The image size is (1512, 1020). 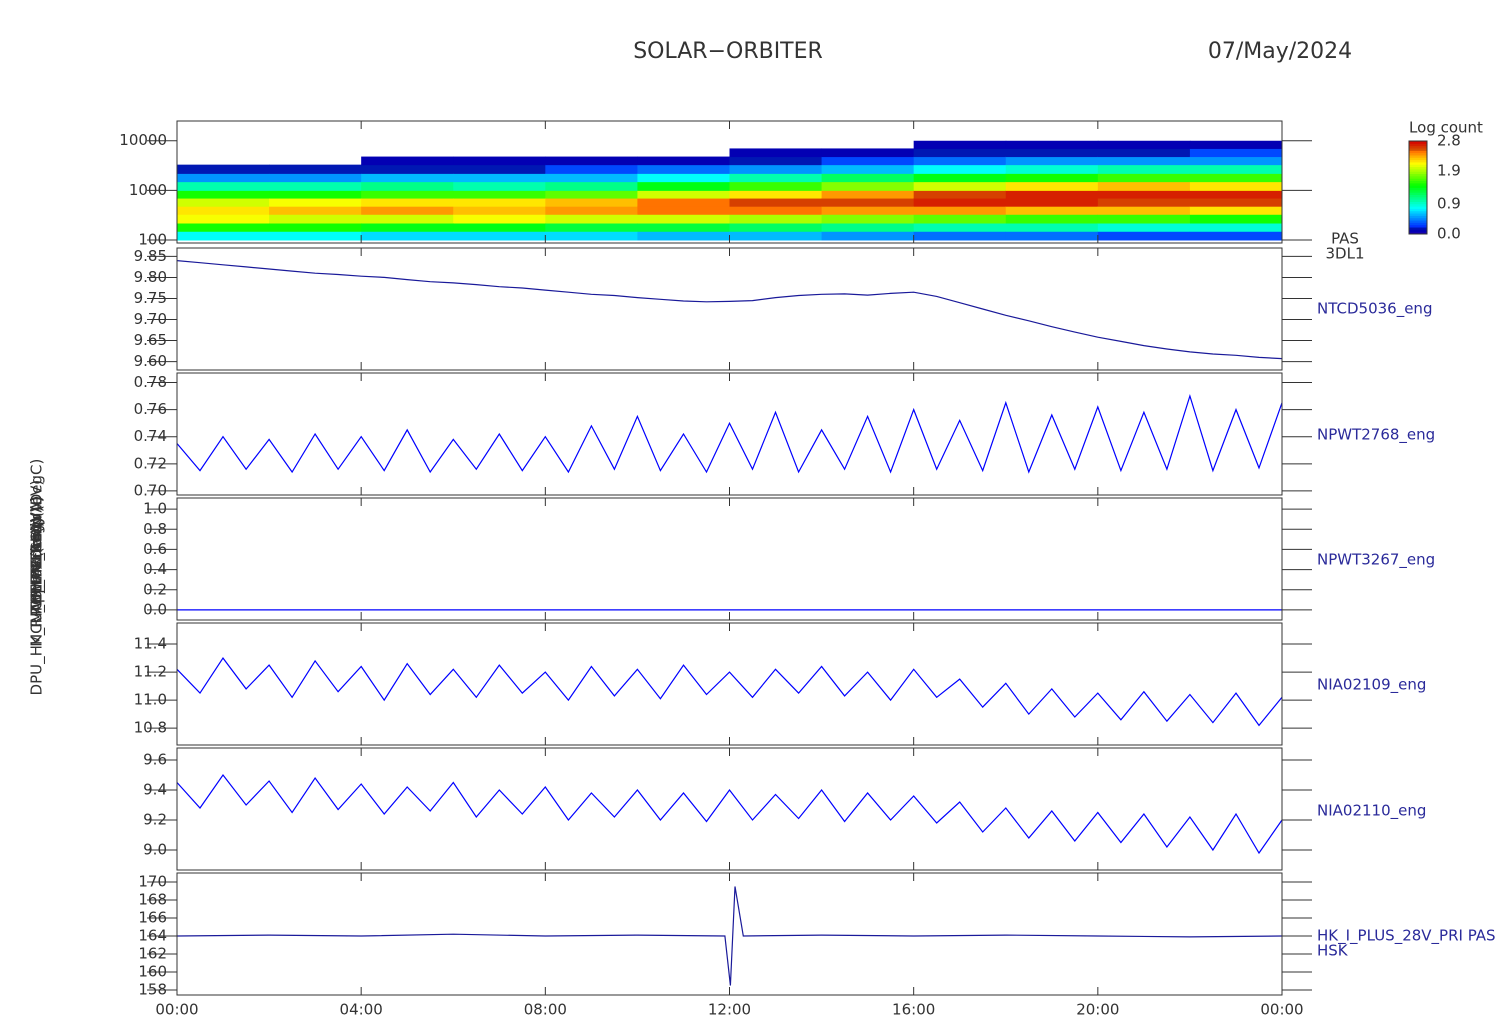 What do you see at coordinates (1449, 141) in the screenshot?
I see `colorbar-tick-label: 2.8` at bounding box center [1449, 141].